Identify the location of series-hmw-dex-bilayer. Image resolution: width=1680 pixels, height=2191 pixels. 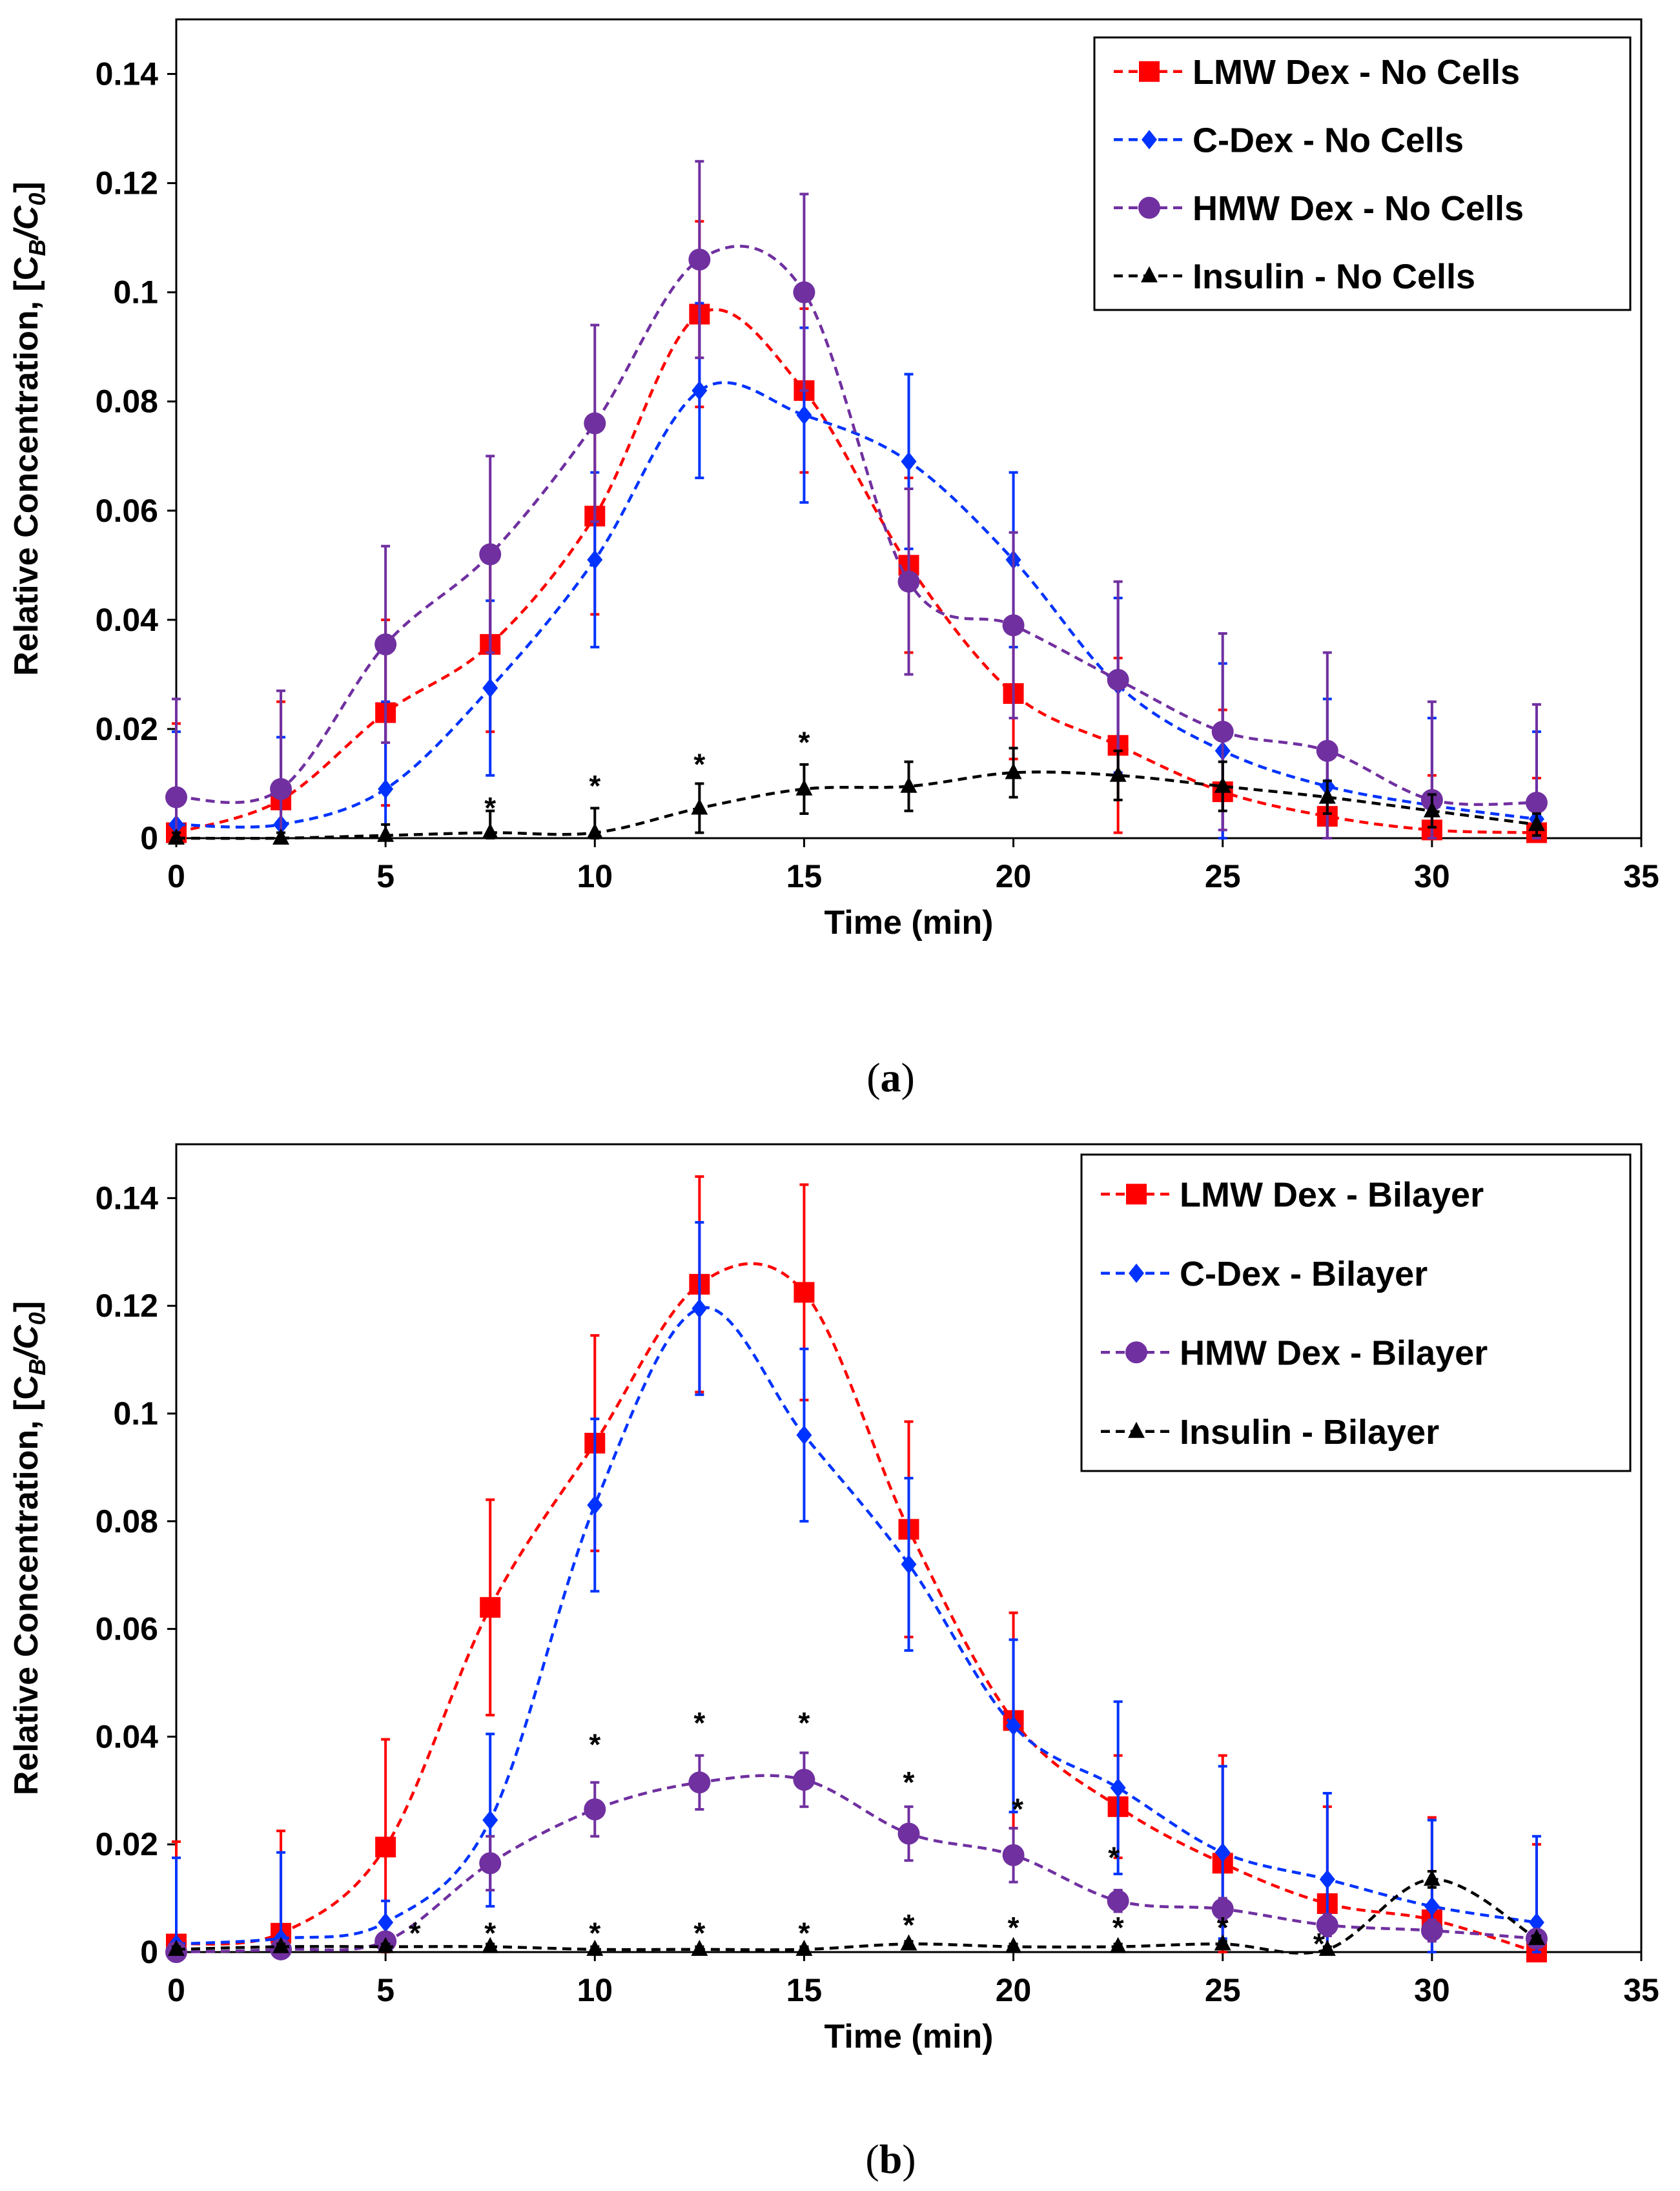
(856, 1857).